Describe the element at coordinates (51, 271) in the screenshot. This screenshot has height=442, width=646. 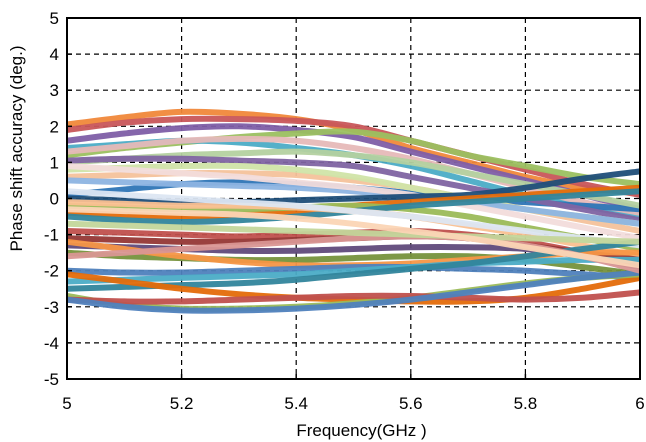
I see `y-tick-label: -2` at that location.